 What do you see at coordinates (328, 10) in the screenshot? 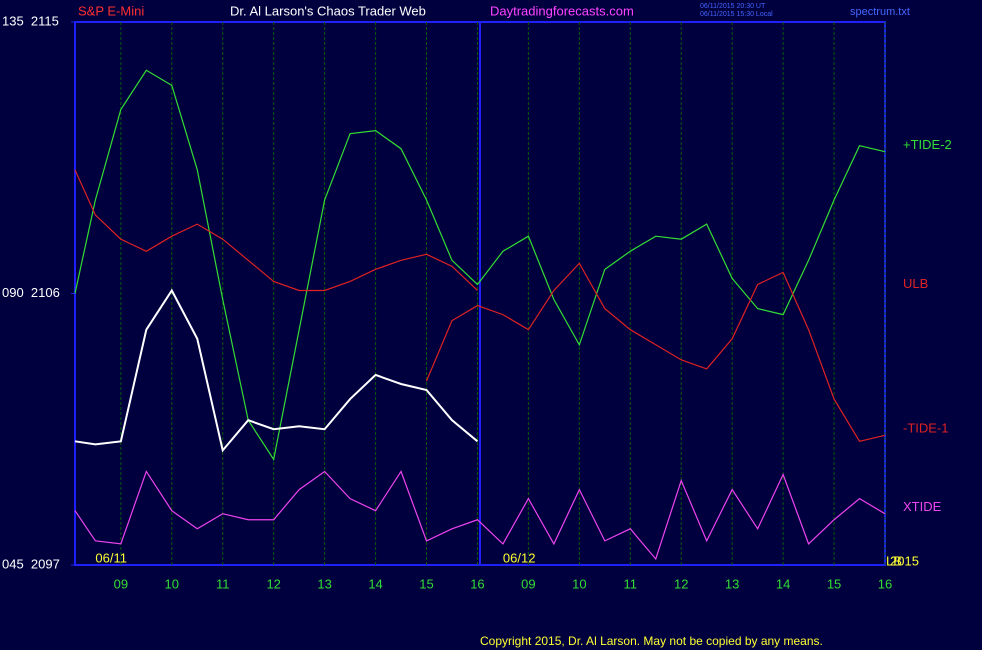
I see `chart-title: Dr. Al Larson's Chaos Trader Web` at bounding box center [328, 10].